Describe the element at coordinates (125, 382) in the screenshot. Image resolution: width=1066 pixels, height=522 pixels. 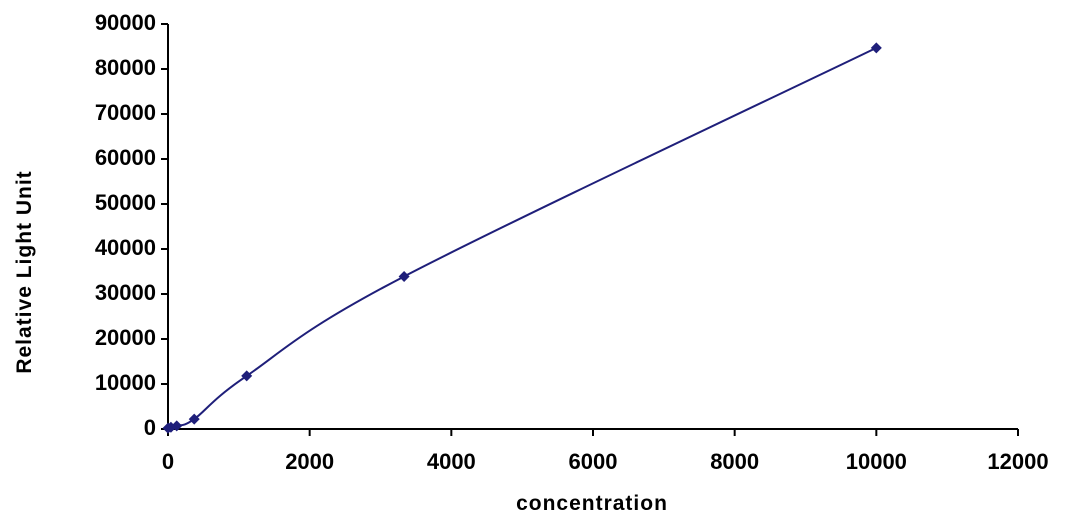
I see `y-tick-label-10000: 10000` at that location.